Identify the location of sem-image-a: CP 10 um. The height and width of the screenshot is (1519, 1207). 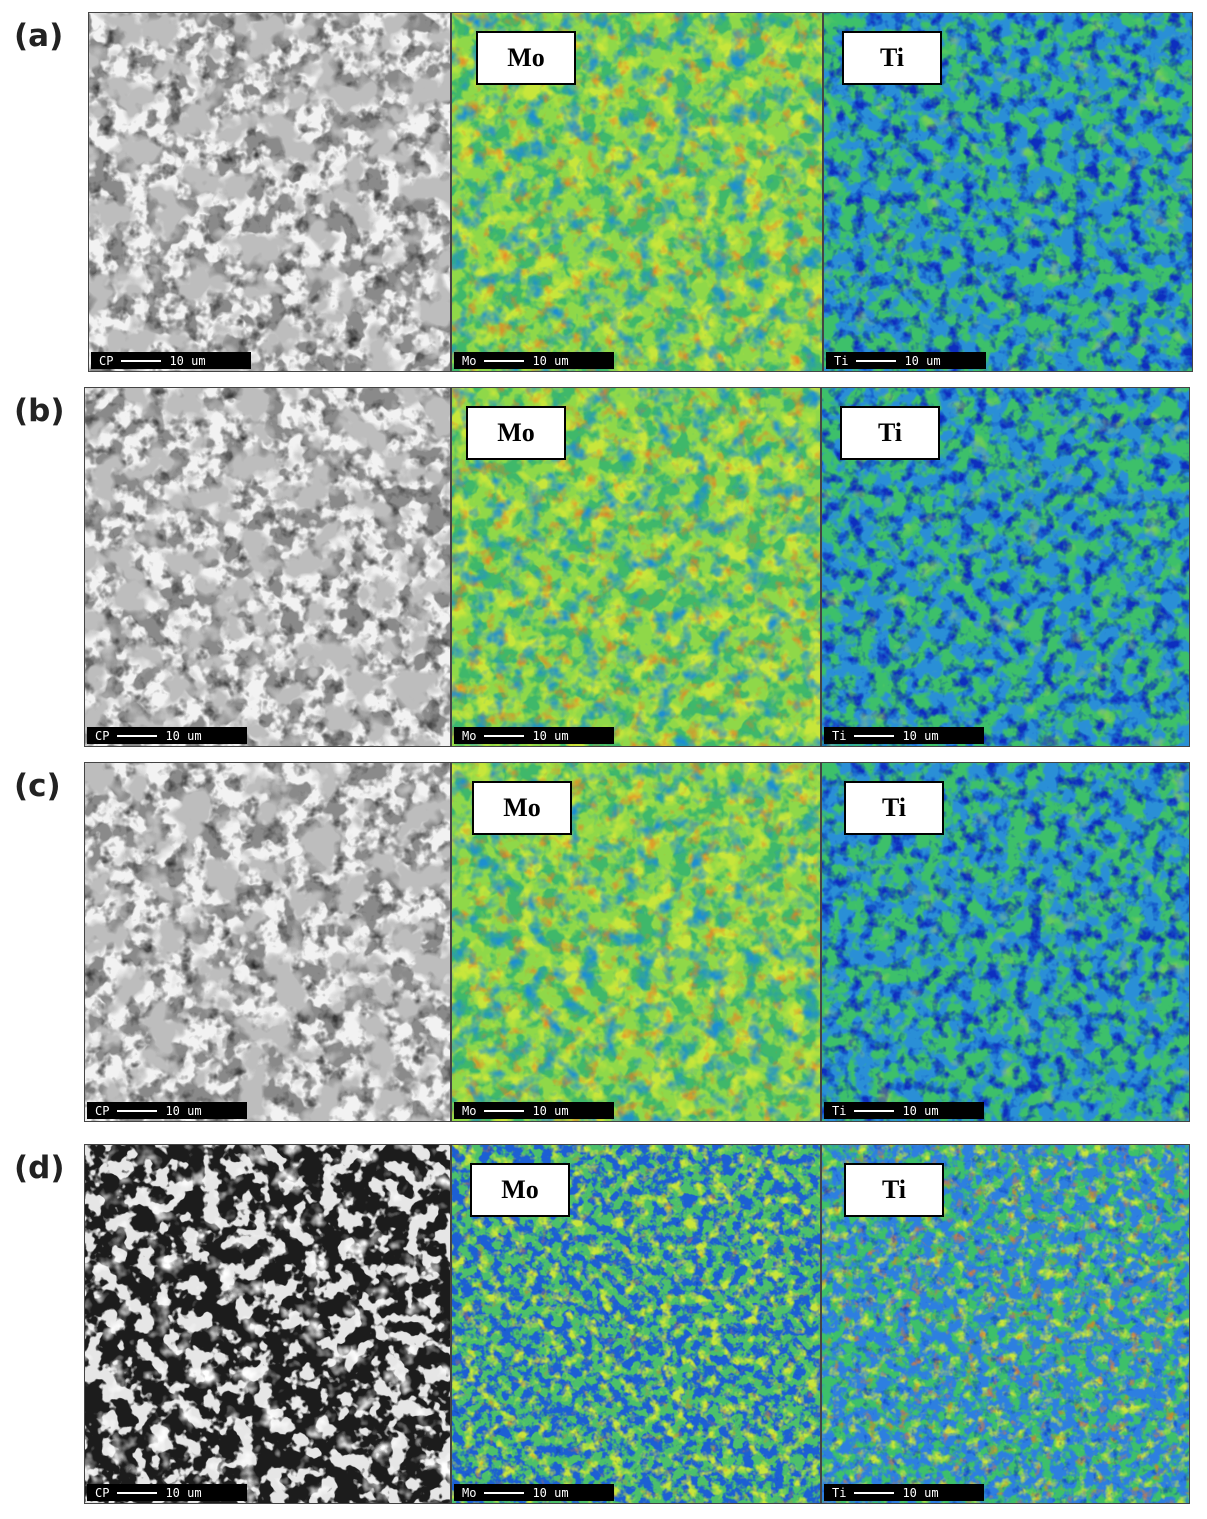
(269, 192).